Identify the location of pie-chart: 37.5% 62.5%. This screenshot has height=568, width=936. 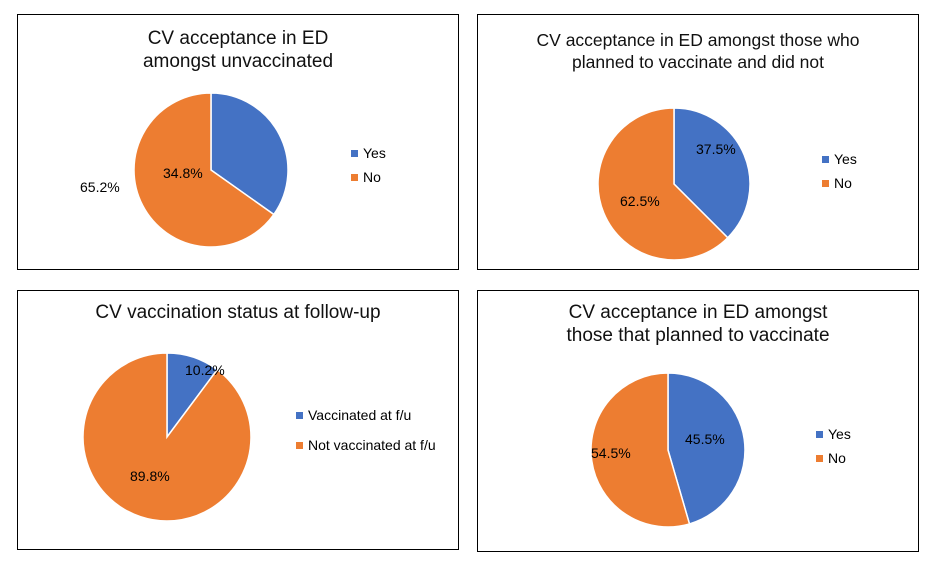
(674, 184).